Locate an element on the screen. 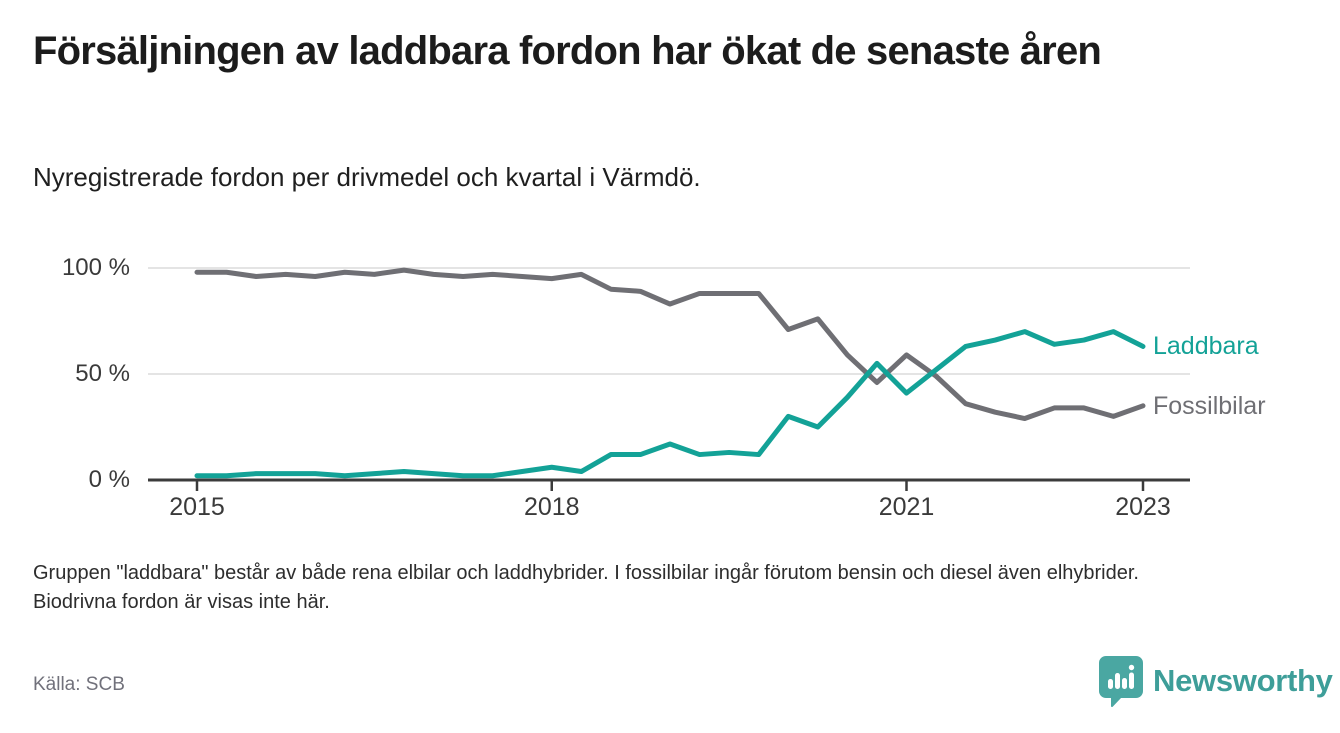 This screenshot has height=733, width=1340. series-label-fossilbilar: Fossilbilar is located at coordinates (1209, 405).